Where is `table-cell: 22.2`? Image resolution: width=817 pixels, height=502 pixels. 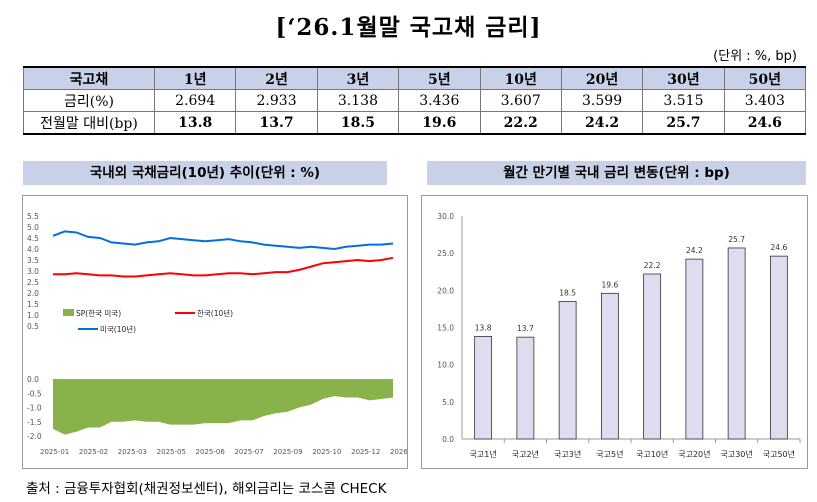
table-cell: 22.2 is located at coordinates (520, 123).